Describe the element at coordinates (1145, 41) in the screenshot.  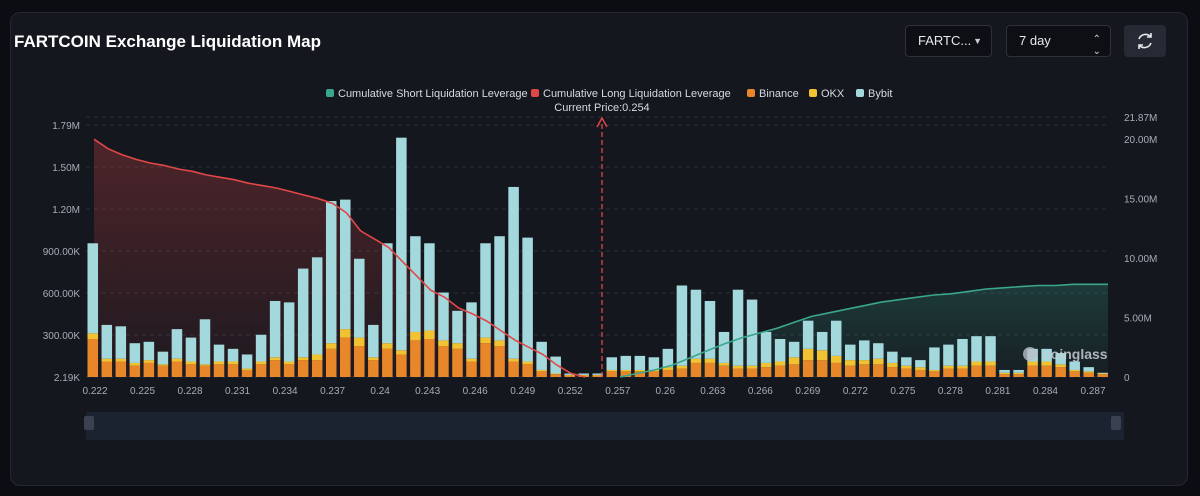
I see `refresh-button` at that location.